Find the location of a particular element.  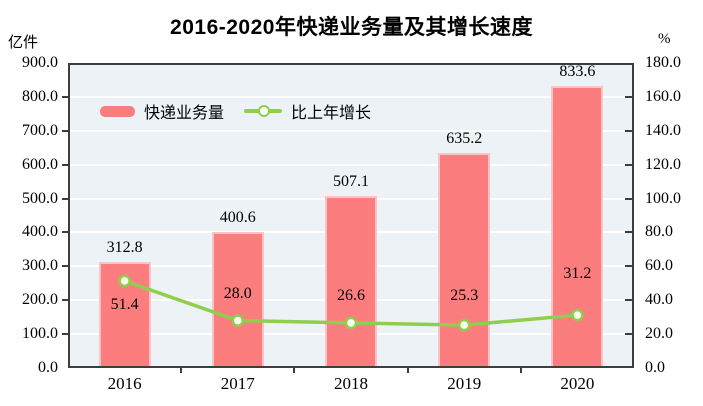

bar-value-label: 312.8 is located at coordinates (124, 247).